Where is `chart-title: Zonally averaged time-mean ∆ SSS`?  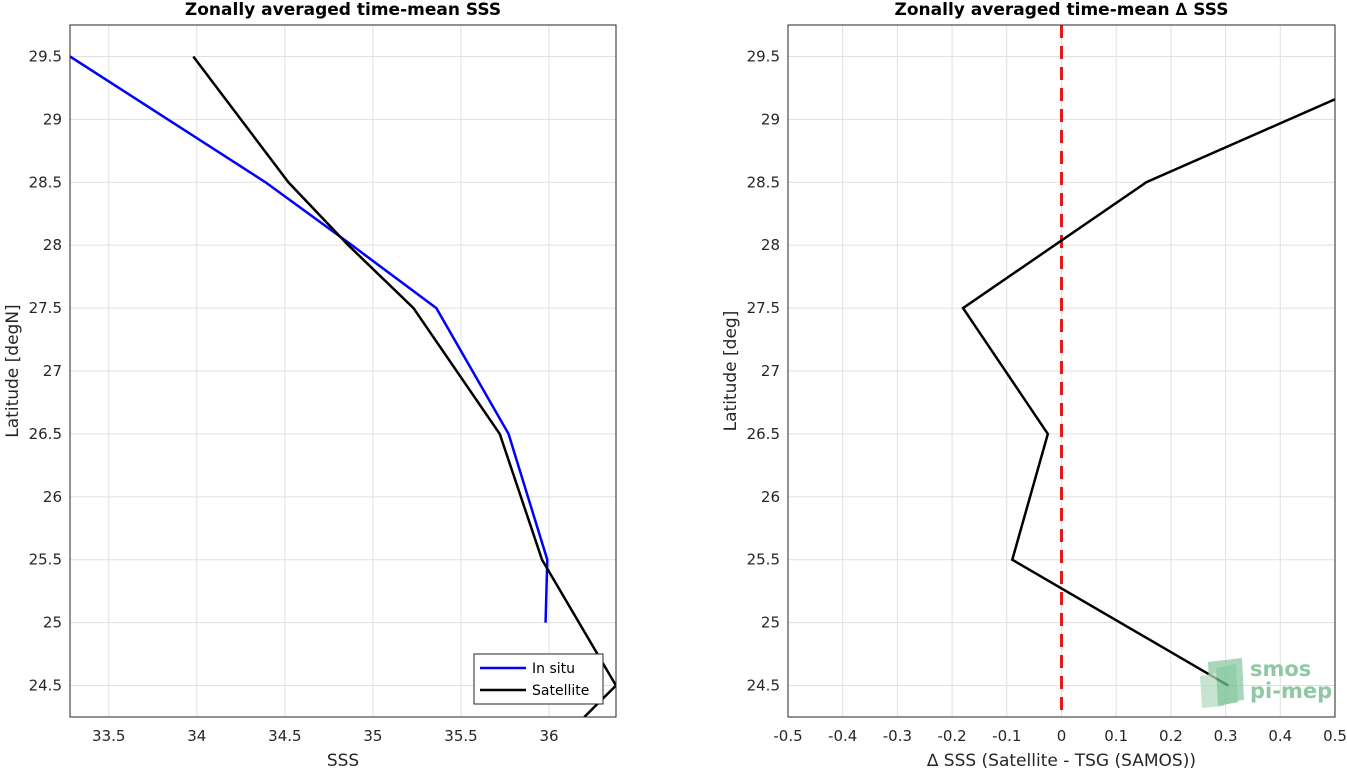
chart-title: Zonally averaged time-mean ∆ SSS is located at coordinates (1062, 10).